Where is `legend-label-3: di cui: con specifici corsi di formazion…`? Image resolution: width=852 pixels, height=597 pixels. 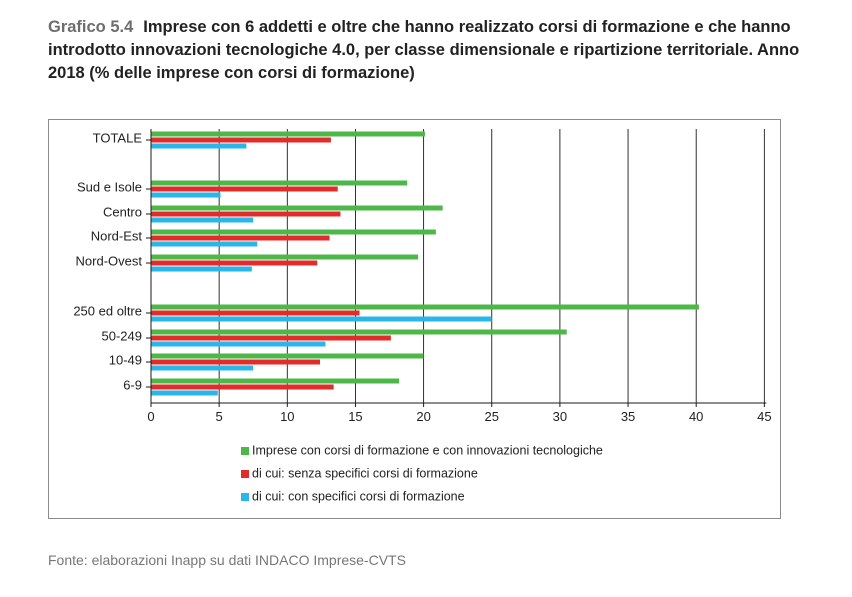
legend-label-3: di cui: con specifici corsi di formazion… is located at coordinates (358, 496).